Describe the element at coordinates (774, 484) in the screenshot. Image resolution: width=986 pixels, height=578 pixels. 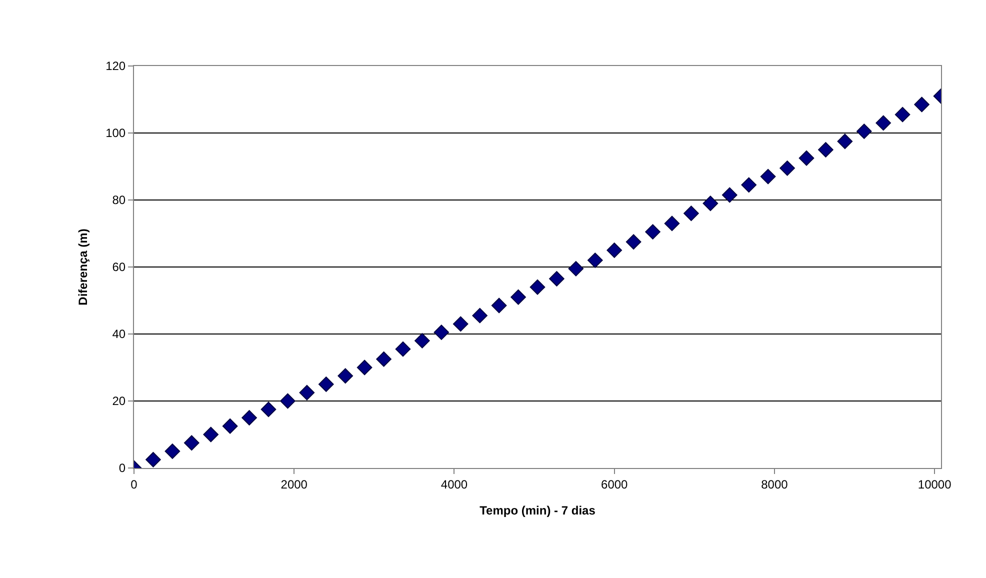
I see `x-tick-label: 8000` at that location.